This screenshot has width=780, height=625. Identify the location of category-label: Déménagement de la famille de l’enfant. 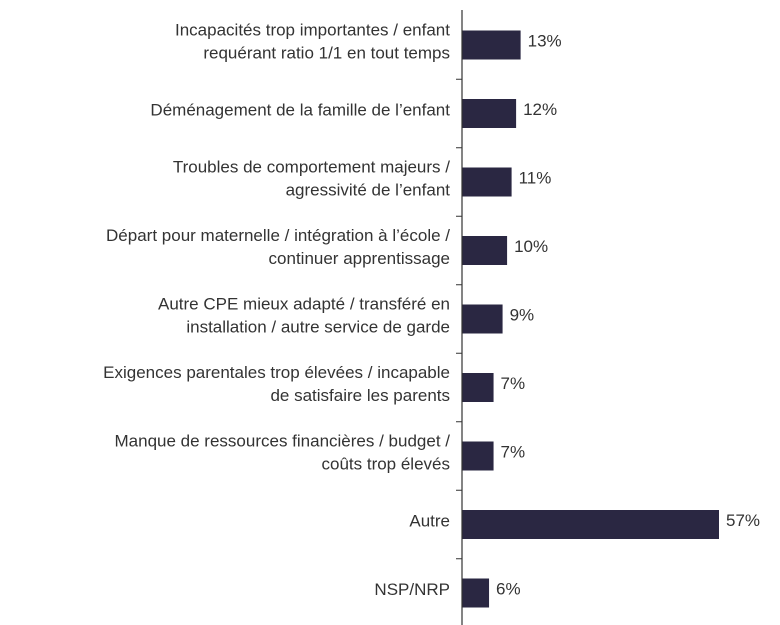
(300, 110).